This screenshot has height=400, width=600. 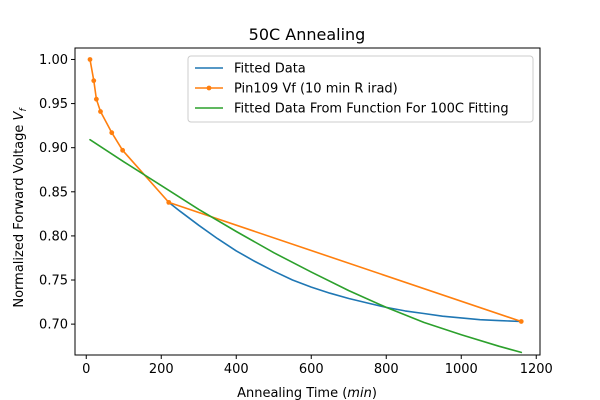 I want to click on x-tick-label: 600, so click(x=311, y=369).